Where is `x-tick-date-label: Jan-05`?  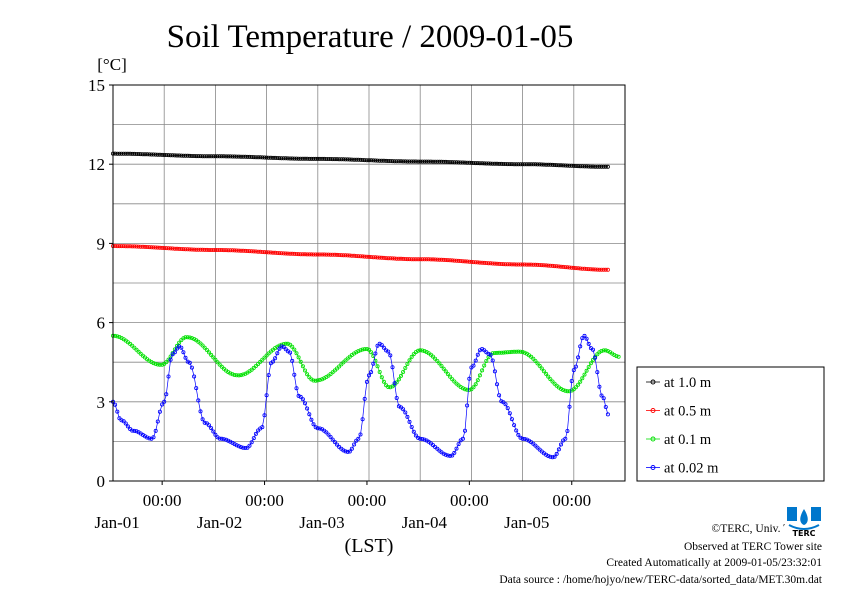
x-tick-date-label: Jan-05 is located at coordinates (526, 522).